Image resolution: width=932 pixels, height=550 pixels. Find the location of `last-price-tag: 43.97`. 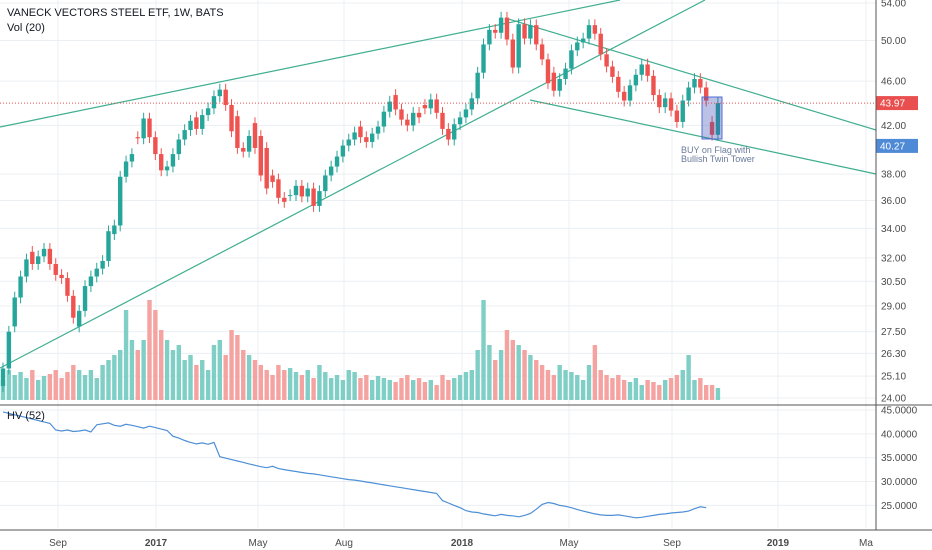

last-price-tag: 43.97 is located at coordinates (897, 103).